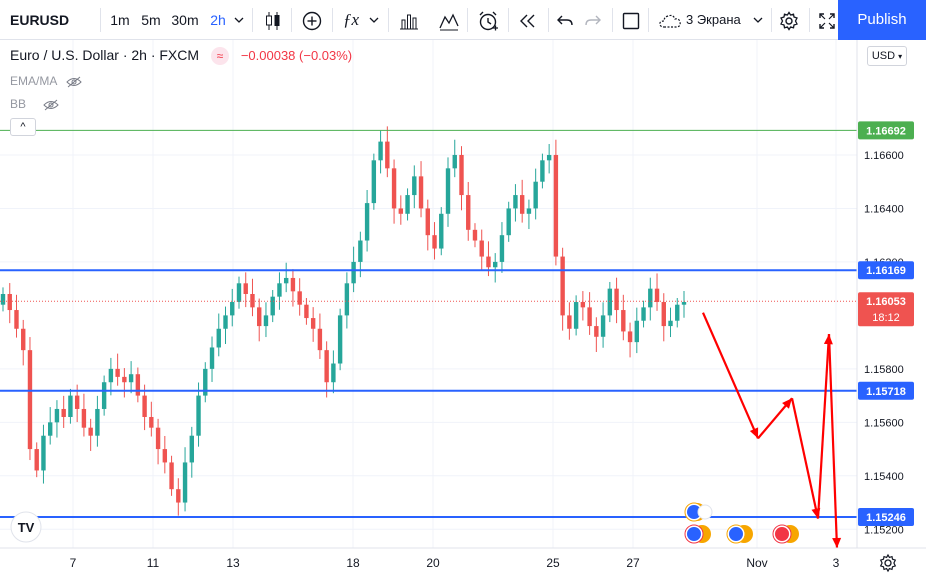 The height and width of the screenshot is (580, 926). Describe the element at coordinates (713, 19) in the screenshot. I see `layout-name-label: 3 Экрана` at that location.